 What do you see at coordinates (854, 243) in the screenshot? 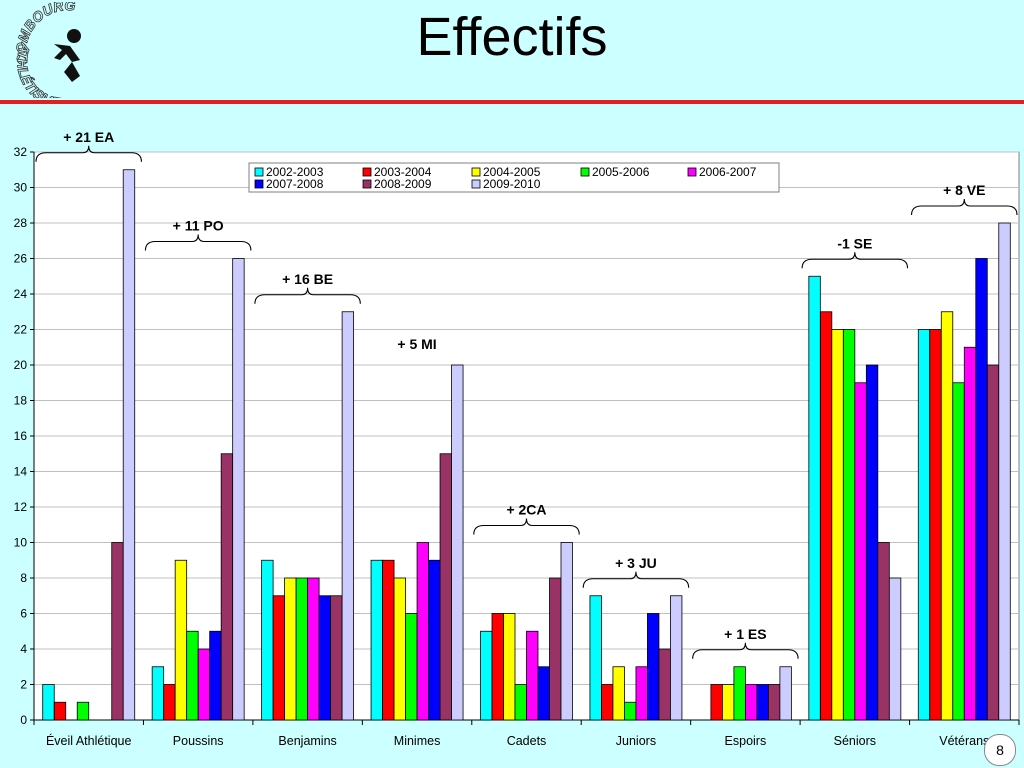
I see `annotation-label: -1 SE` at bounding box center [854, 243].